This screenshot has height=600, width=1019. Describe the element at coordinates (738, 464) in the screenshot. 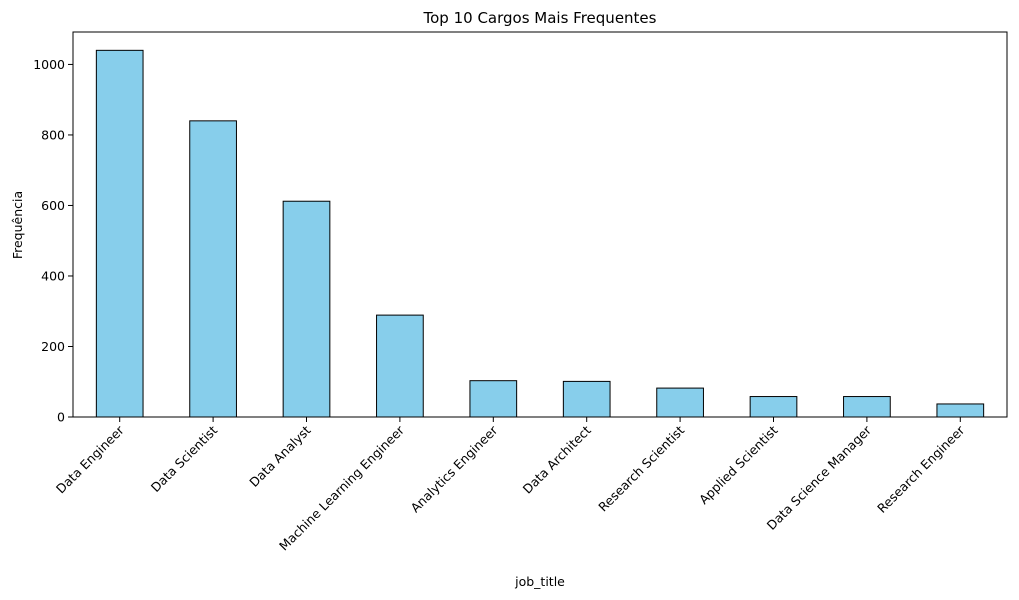

I see `x-tick-label-applied-scientist: Applied Scientist` at that location.